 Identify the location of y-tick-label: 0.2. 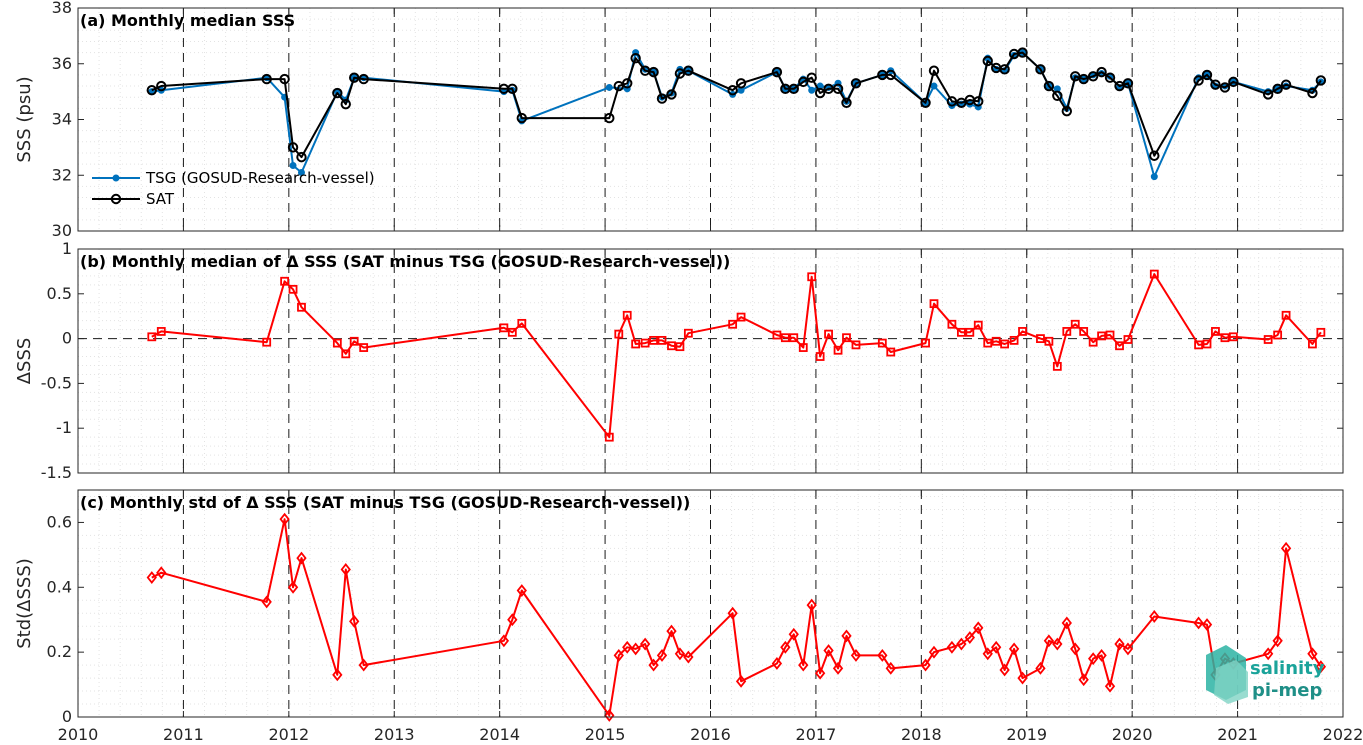
(59, 651).